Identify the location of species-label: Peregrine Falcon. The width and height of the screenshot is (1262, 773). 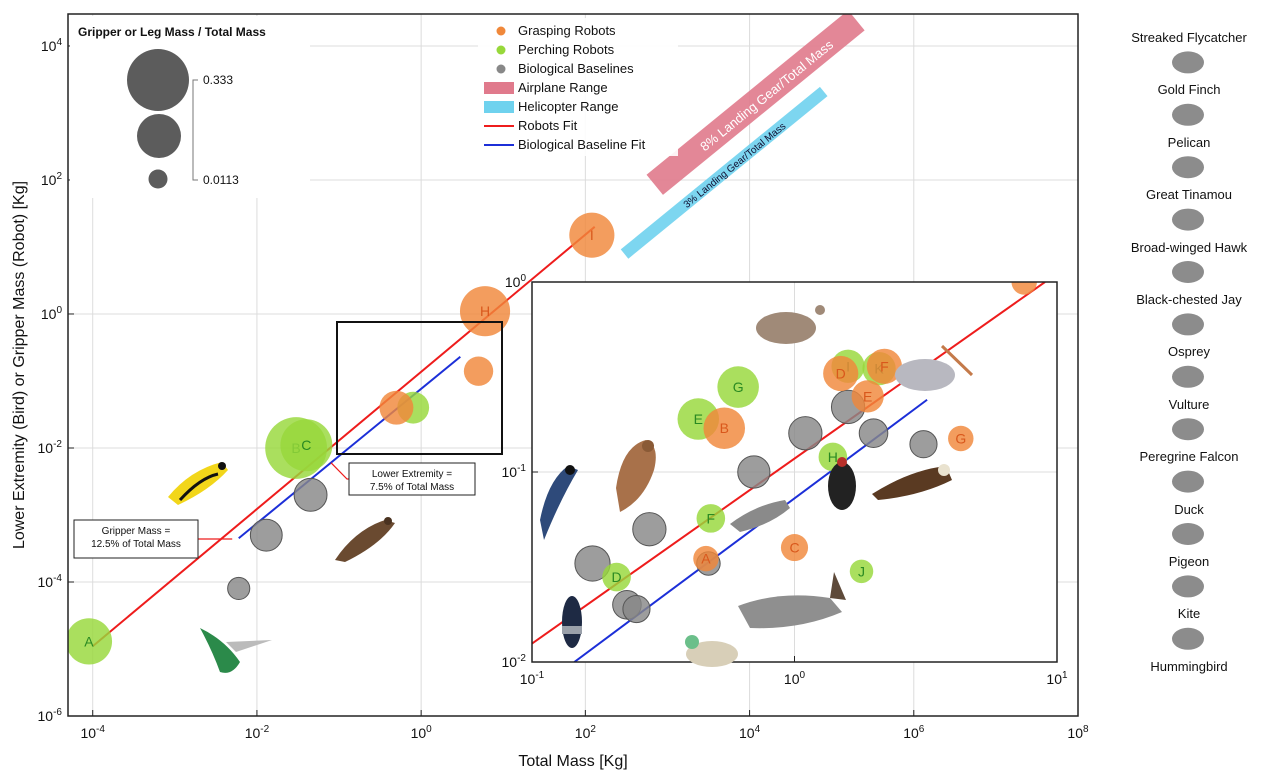
(1189, 457).